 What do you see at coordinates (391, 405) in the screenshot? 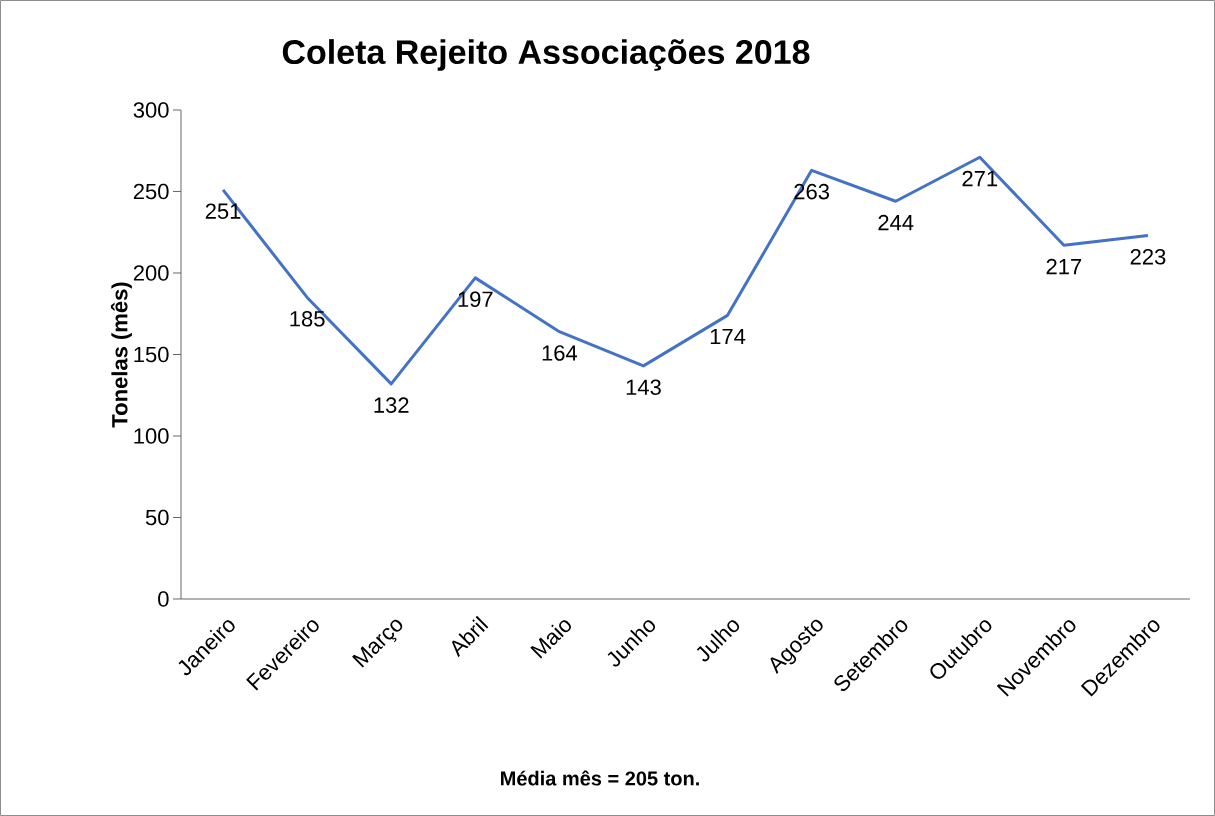
I see `data-label: 132` at bounding box center [391, 405].